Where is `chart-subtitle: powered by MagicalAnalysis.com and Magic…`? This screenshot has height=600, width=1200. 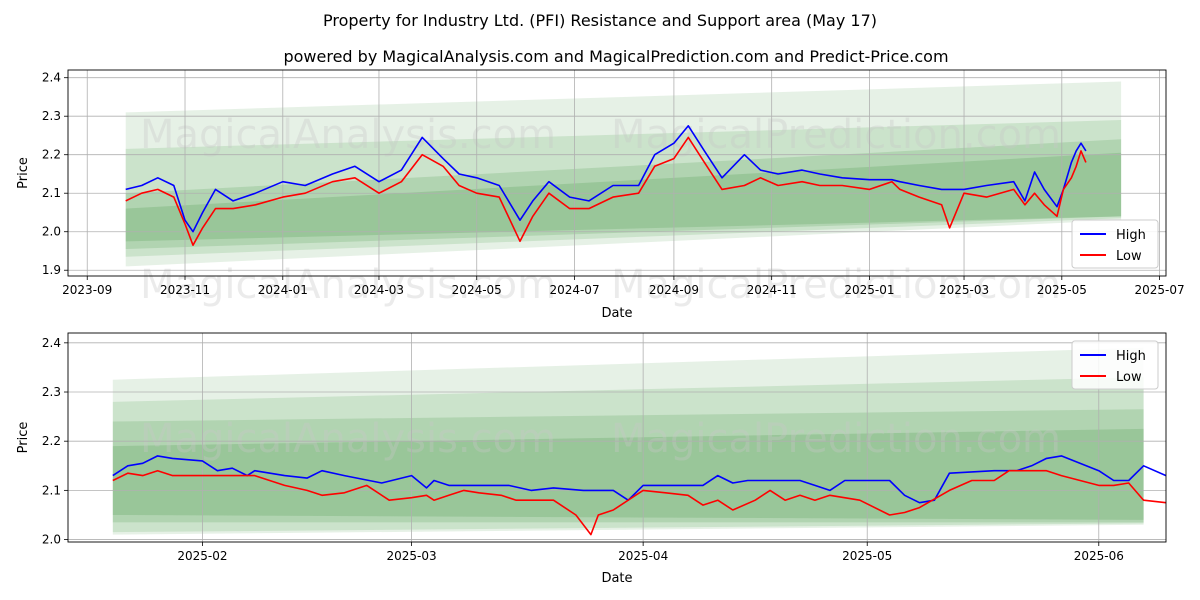
chart-subtitle: powered by MagicalAnalysis.com and Magic… is located at coordinates (615, 56).